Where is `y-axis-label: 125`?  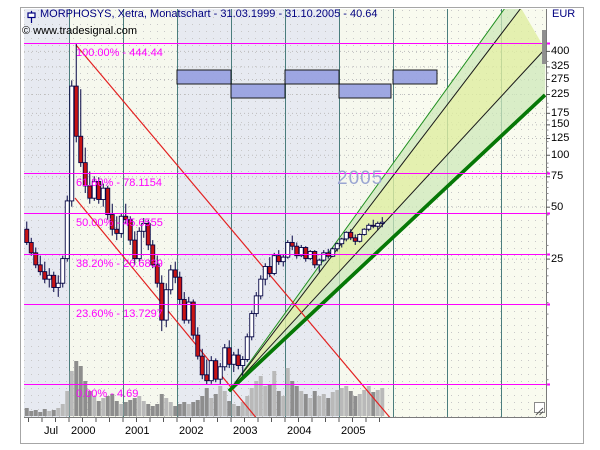
y-axis-label: 125 is located at coordinates (560, 138).